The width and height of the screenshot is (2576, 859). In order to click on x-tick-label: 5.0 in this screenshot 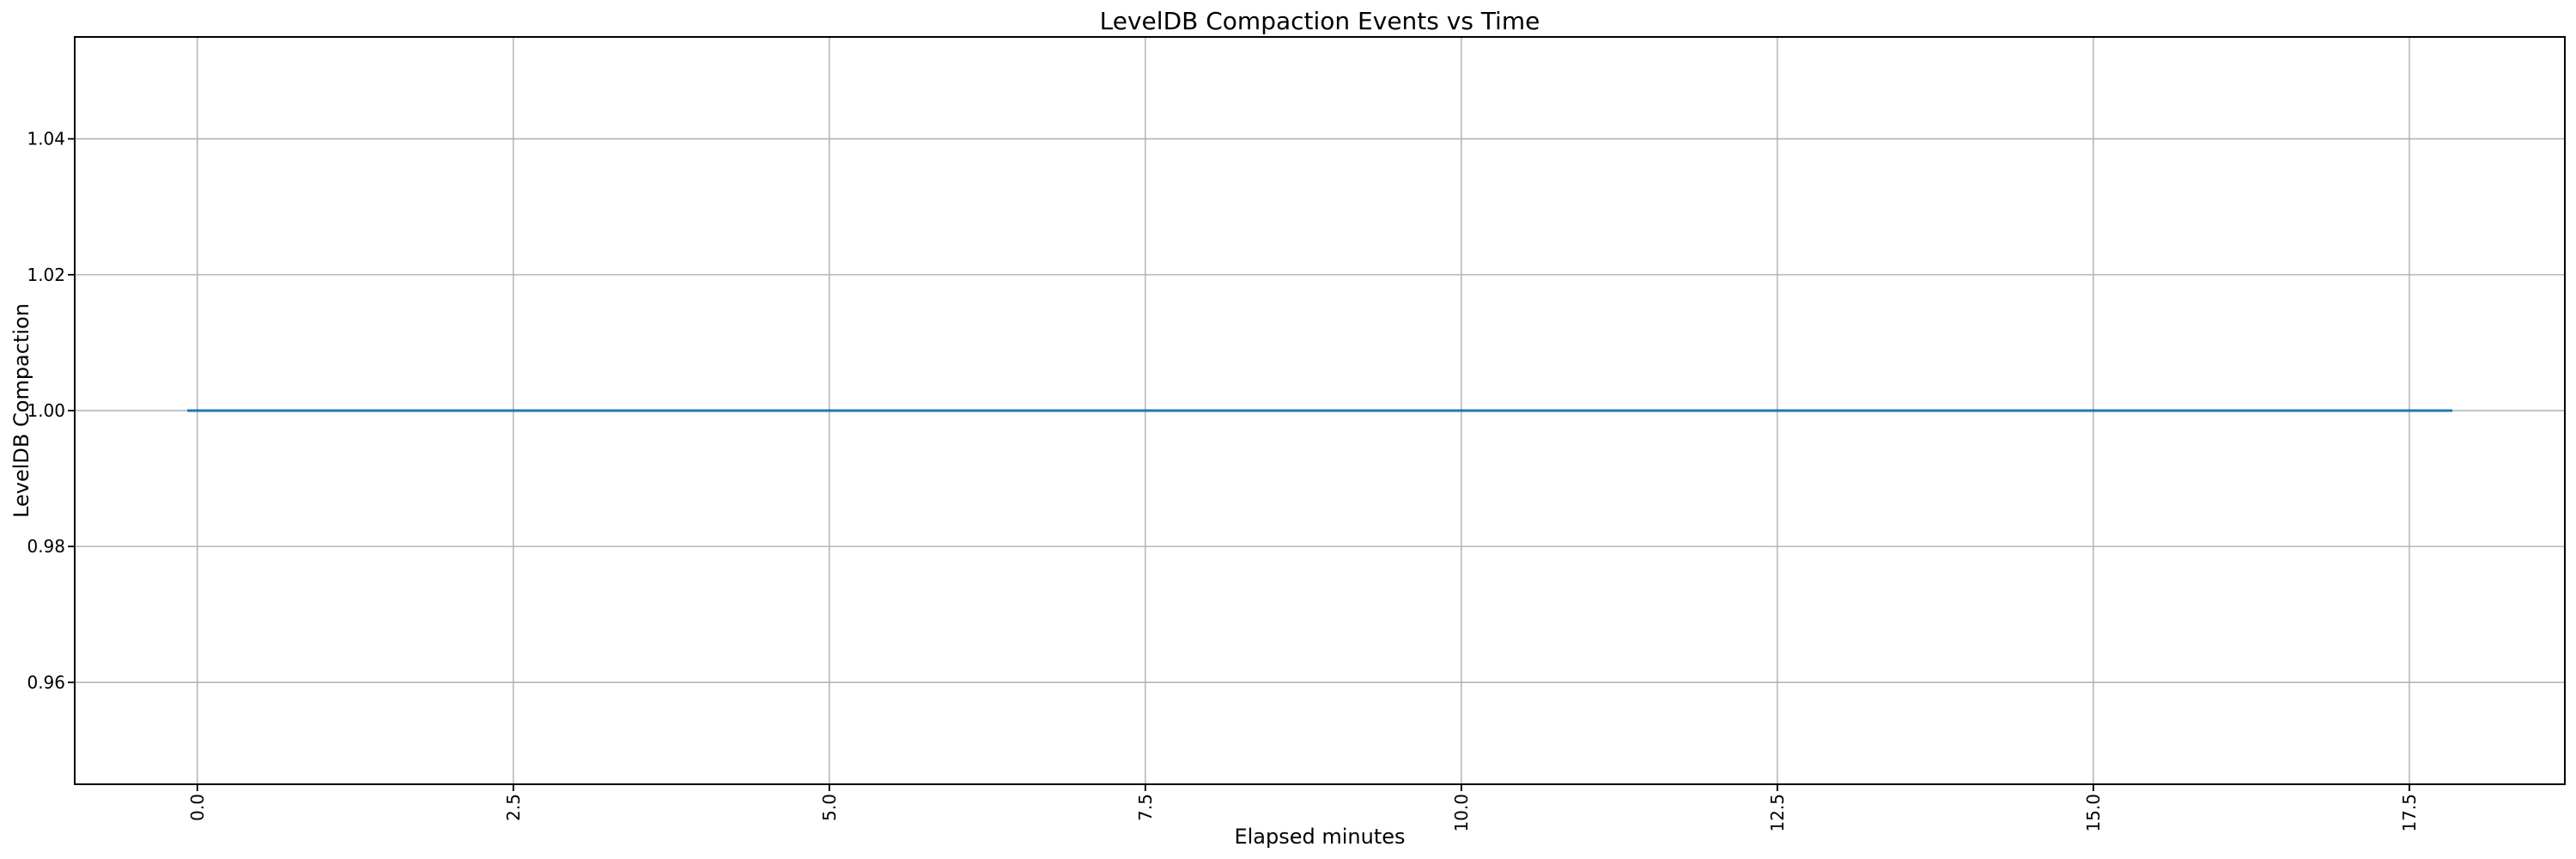, I will do `click(830, 808)`.